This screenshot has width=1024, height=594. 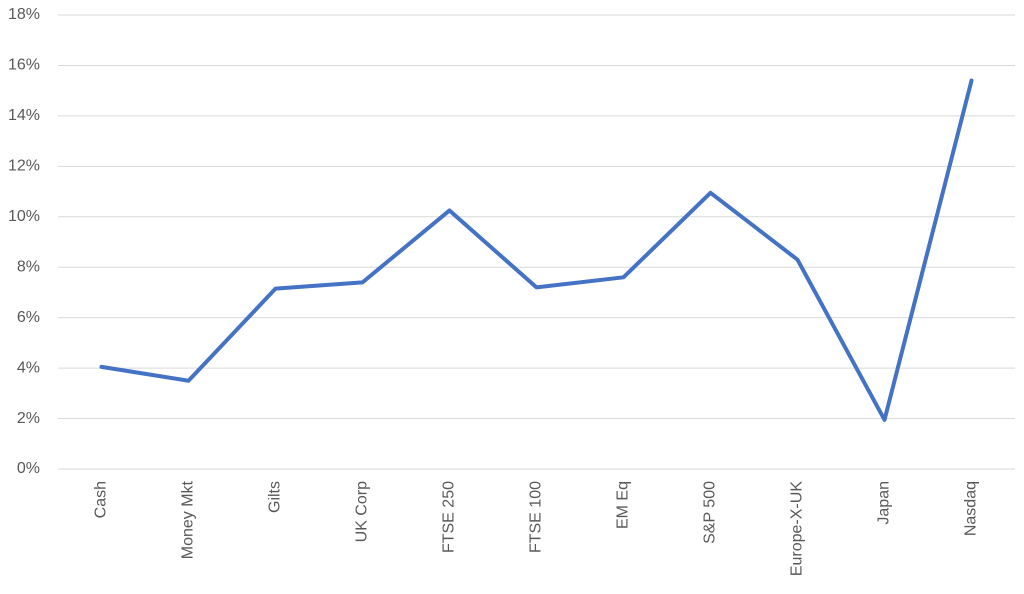 What do you see at coordinates (971, 508) in the screenshot?
I see `x-tick-label: Nasdaq` at bounding box center [971, 508].